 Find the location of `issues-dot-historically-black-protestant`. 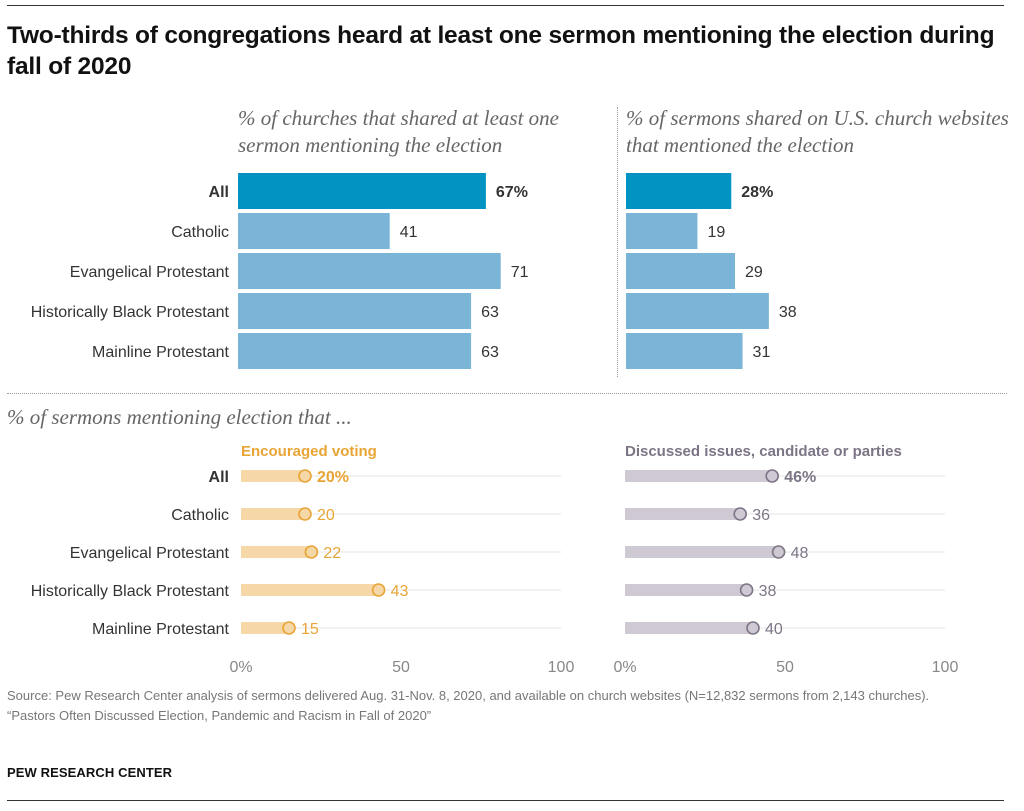

issues-dot-historically-black-protestant is located at coordinates (746, 590).